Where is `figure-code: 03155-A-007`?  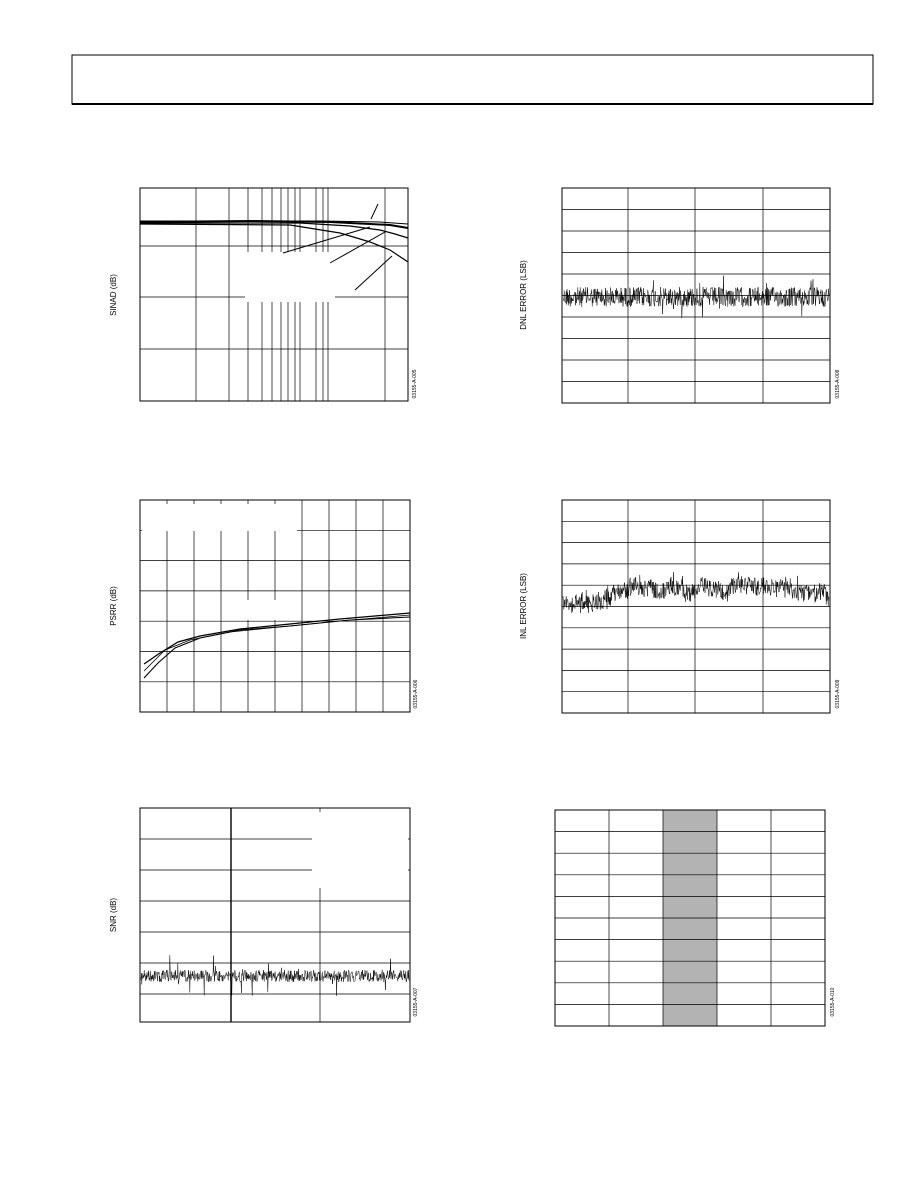
figure-code: 03155-A-007 is located at coordinates (416, 1001).